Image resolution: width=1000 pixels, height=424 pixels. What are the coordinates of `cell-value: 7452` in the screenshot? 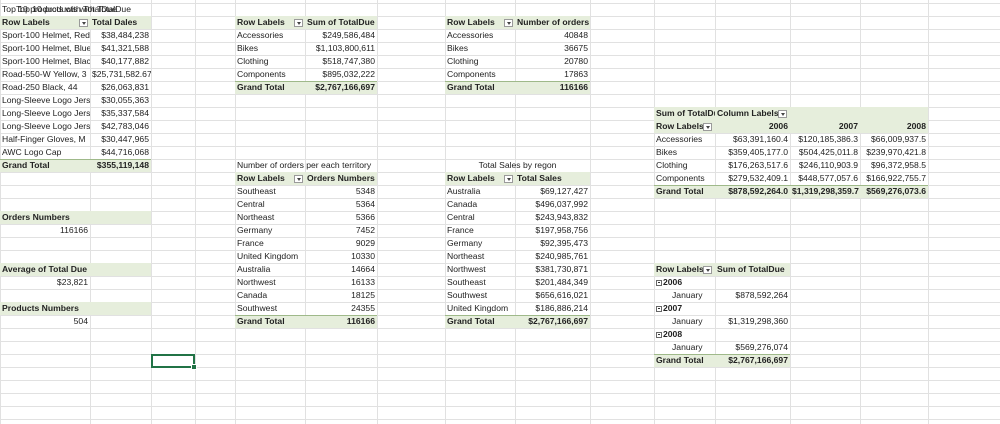 It's located at (365, 230).